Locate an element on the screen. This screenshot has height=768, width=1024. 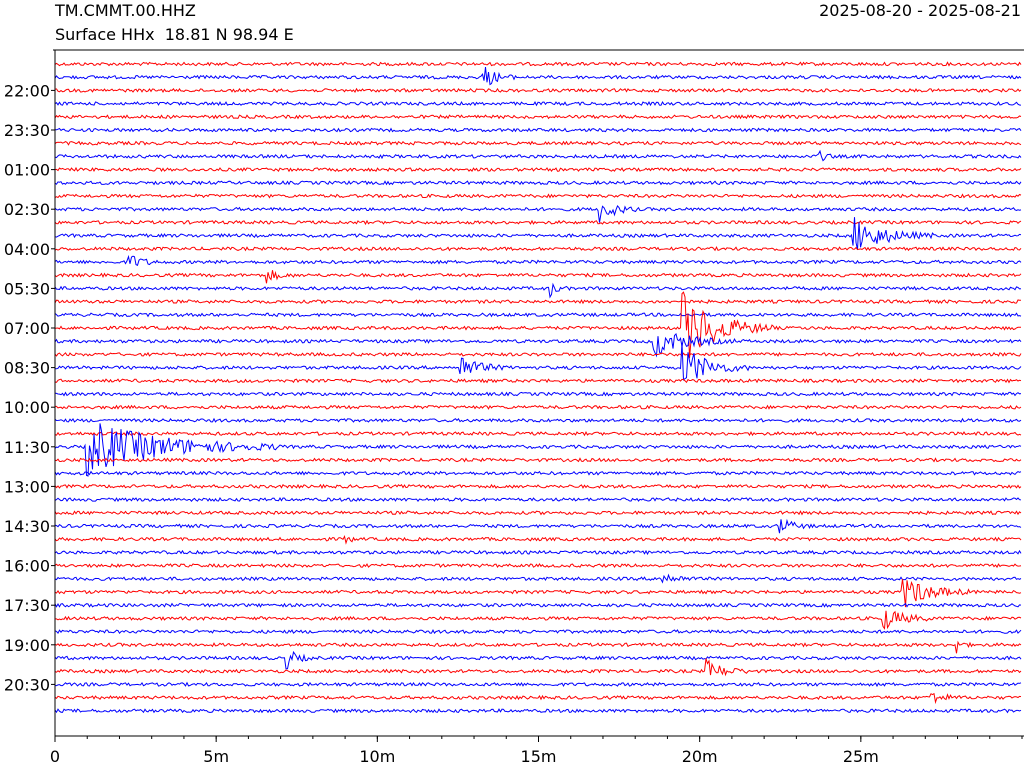
x-axis: 0 5m 10m 15m 20m 25m is located at coordinates (536, 751).